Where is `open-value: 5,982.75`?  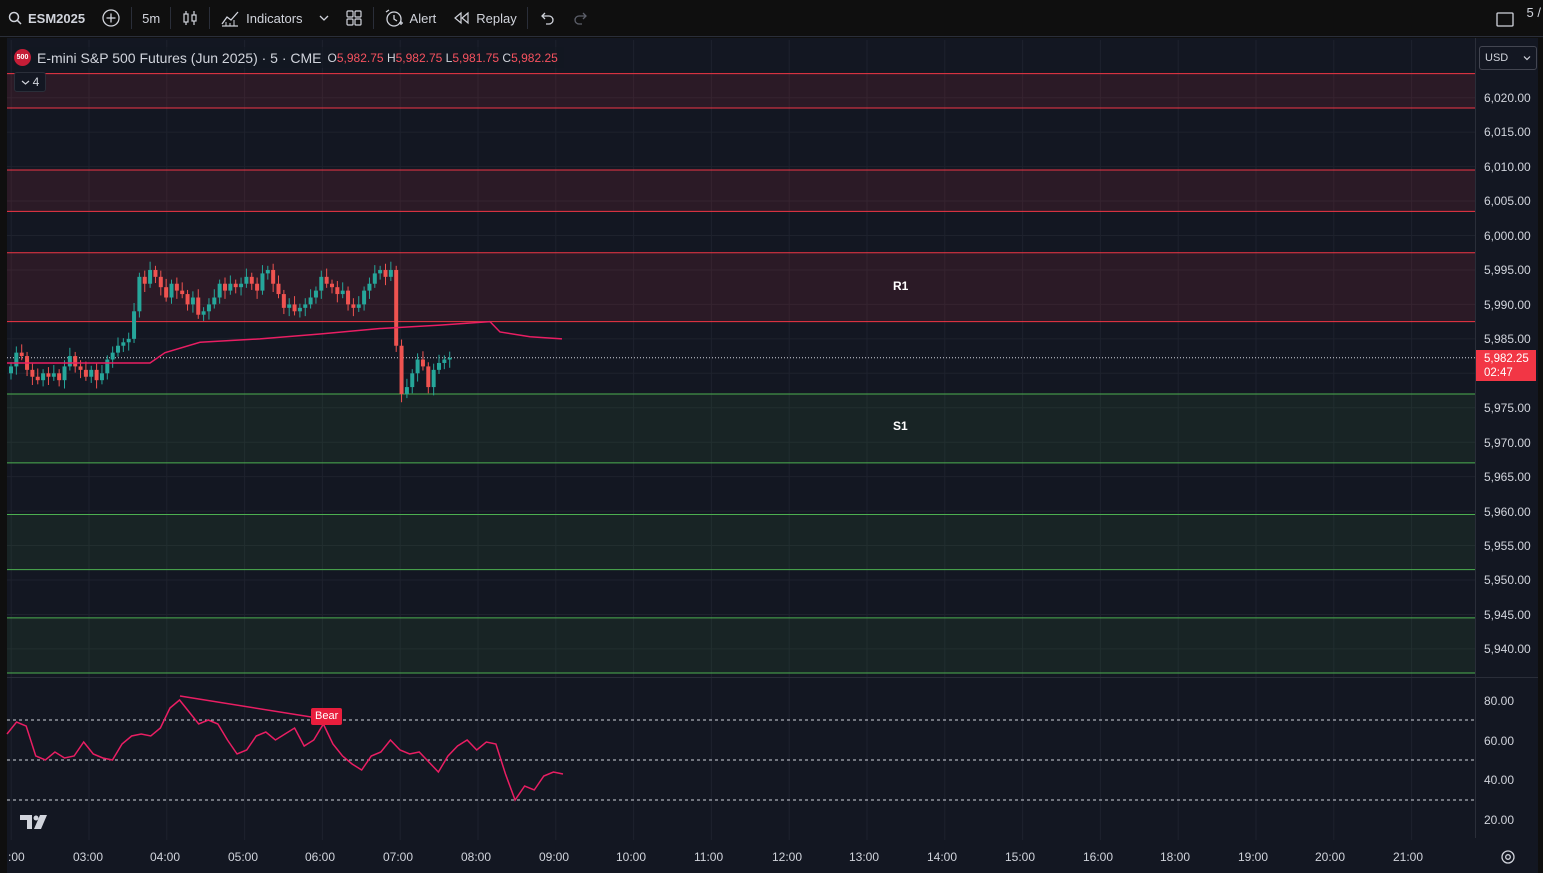 open-value: 5,982.75 is located at coordinates (360, 57).